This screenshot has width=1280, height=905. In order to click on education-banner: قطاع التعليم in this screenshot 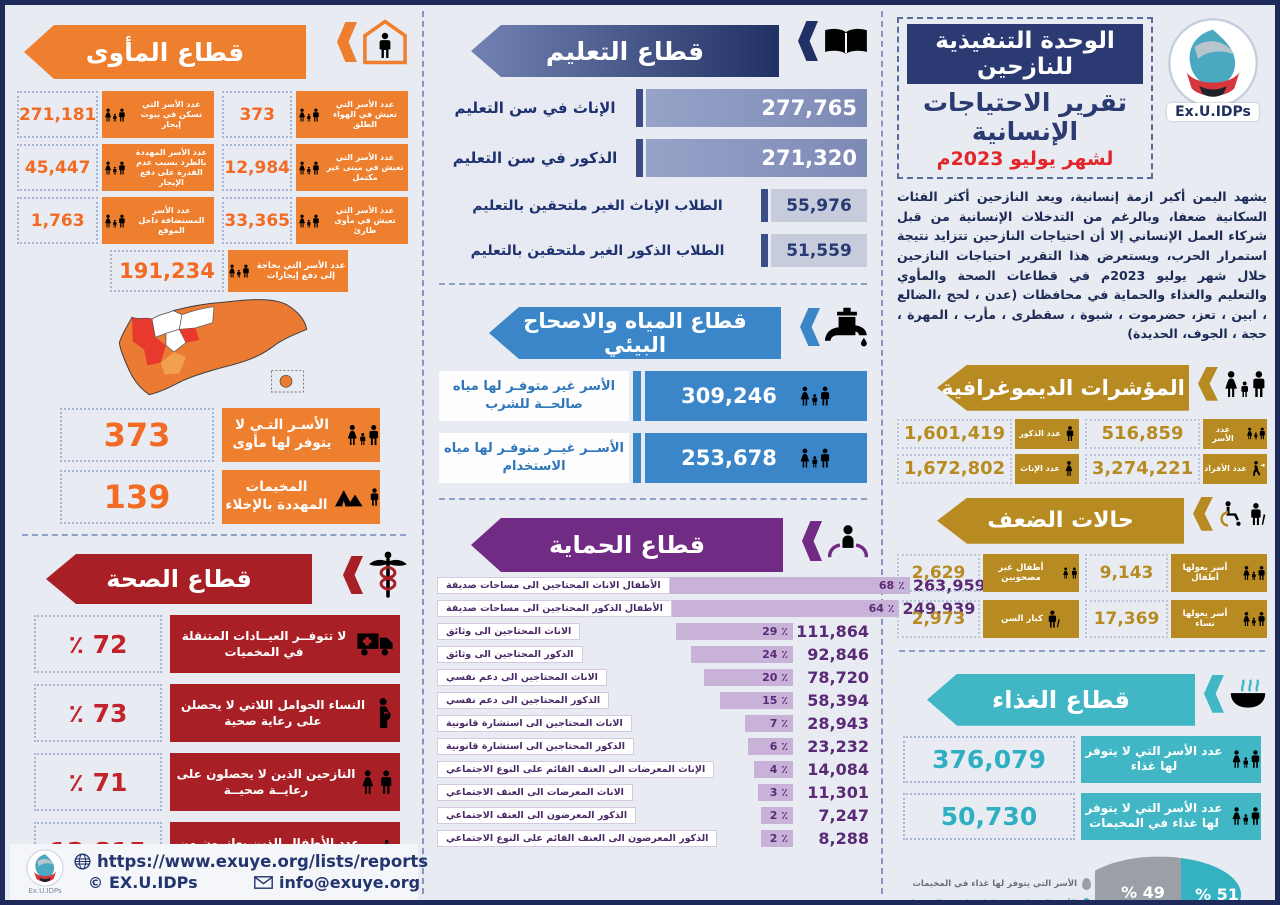, I will do `click(625, 51)`.